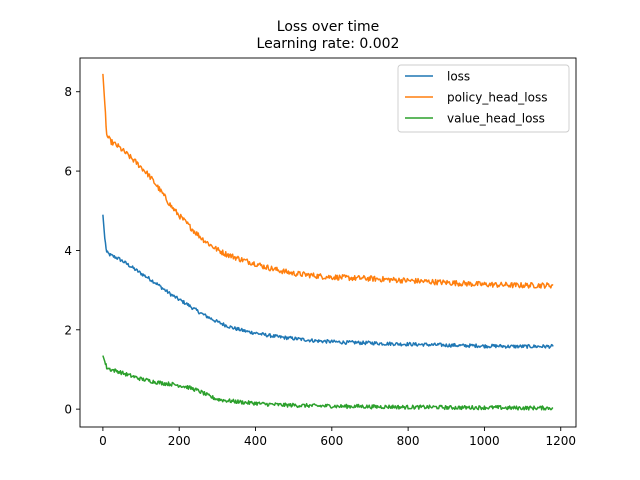 Image resolution: width=640 pixels, height=480 pixels. Describe the element at coordinates (255, 441) in the screenshot. I see `x-tick-label: 400` at that location.